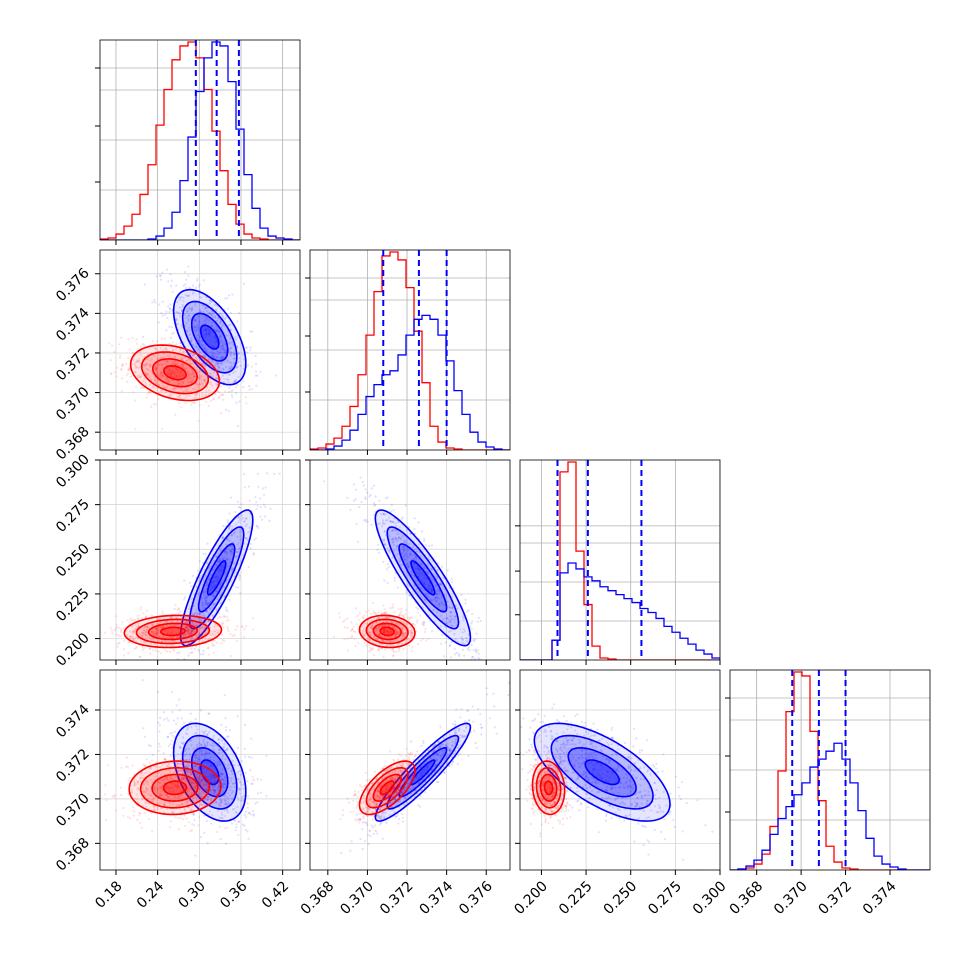  I want to click on x-tick-label: 0.18, so click(108, 894).